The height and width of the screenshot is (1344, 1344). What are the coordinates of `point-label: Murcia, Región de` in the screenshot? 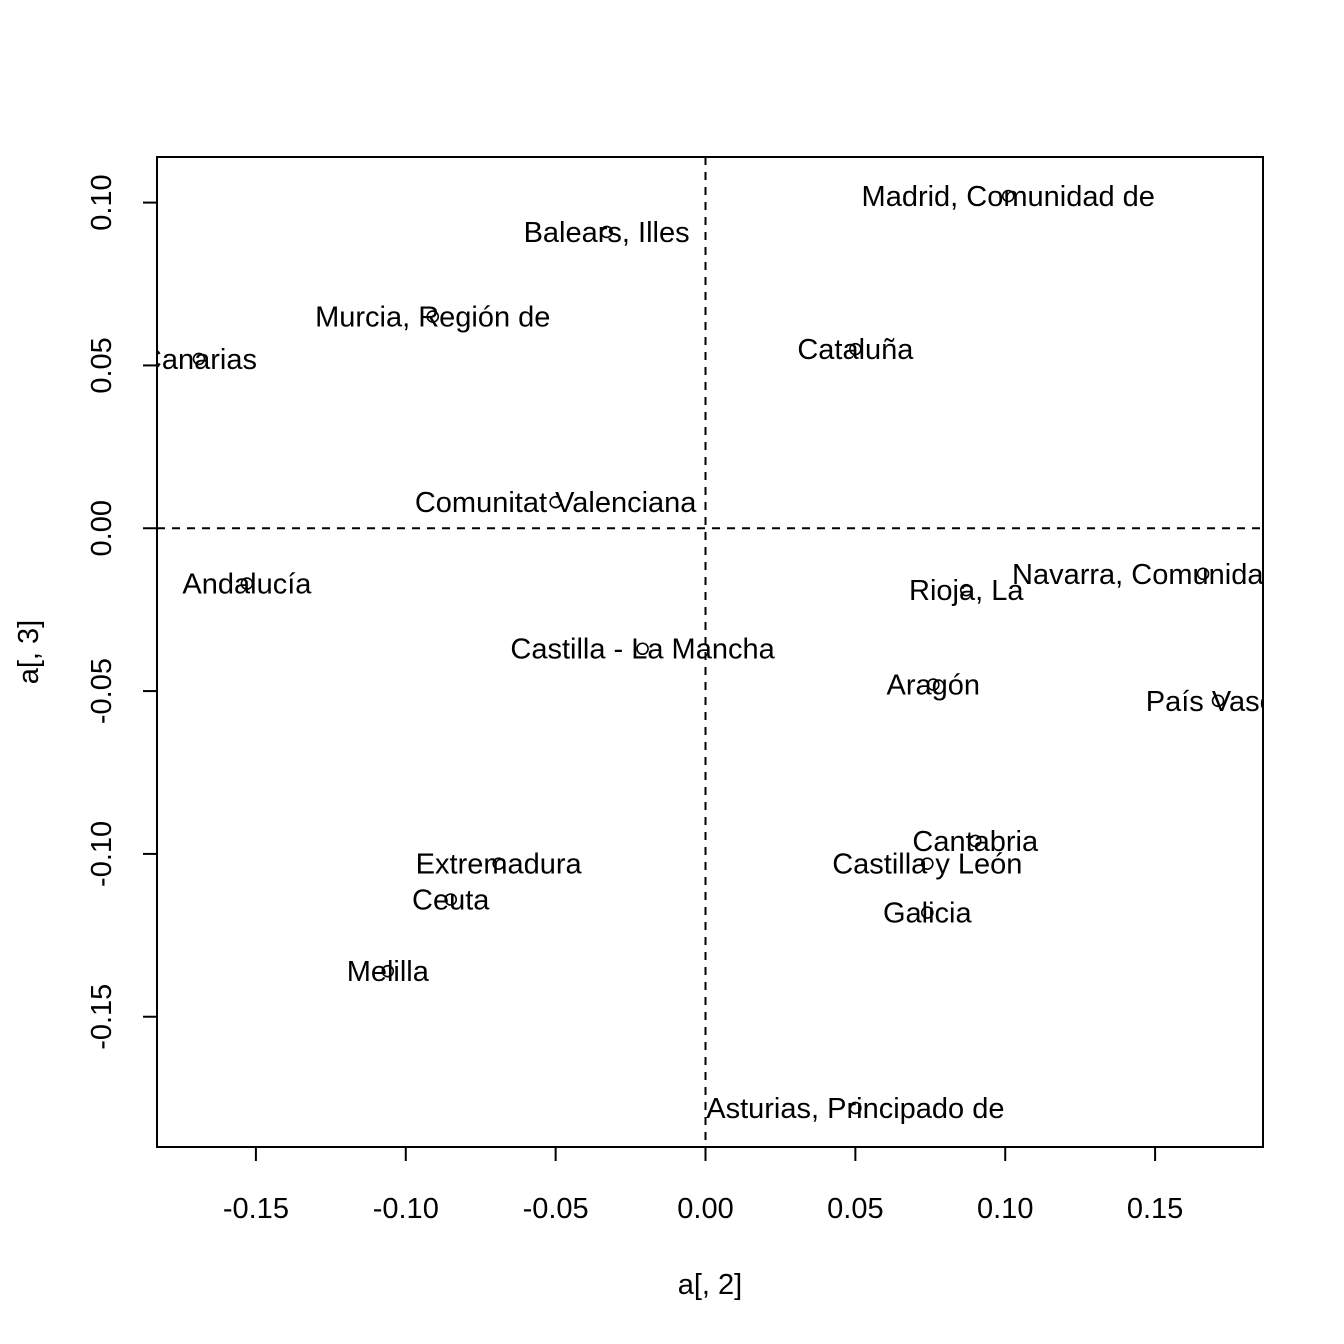 It's located at (432, 318).